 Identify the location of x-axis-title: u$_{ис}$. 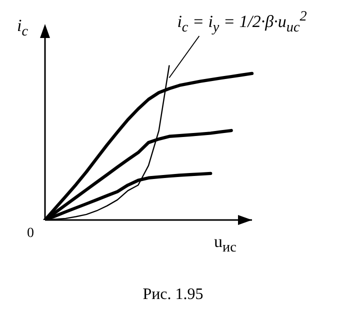
(225, 244).